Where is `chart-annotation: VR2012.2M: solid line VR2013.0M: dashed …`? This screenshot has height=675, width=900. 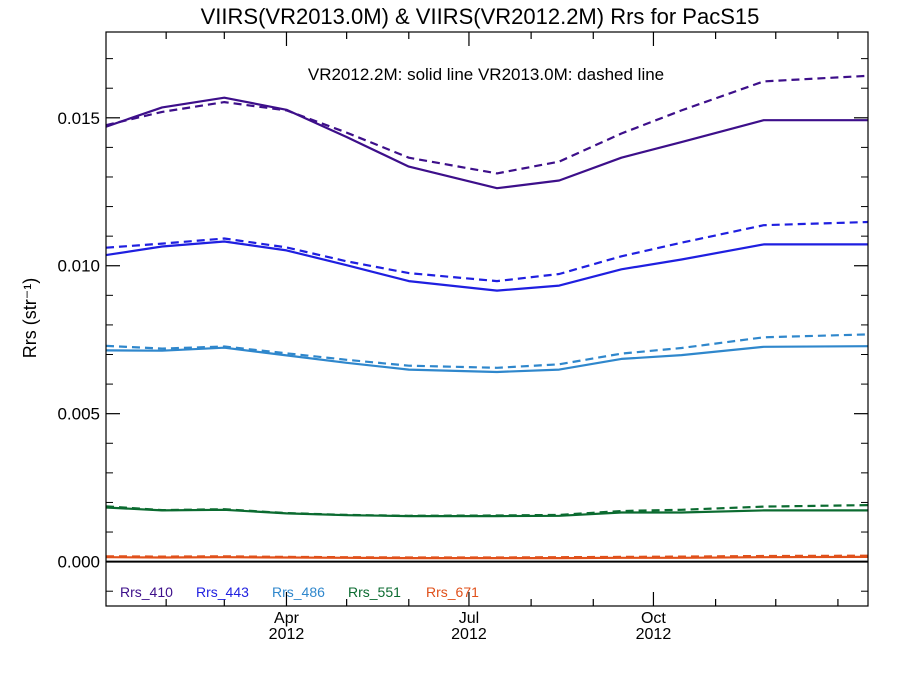 chart-annotation: VR2012.2M: solid line VR2013.0M: dashed … is located at coordinates (486, 74).